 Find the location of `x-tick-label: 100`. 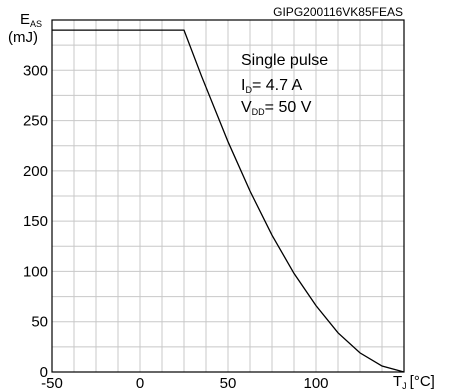

x-tick-label: 100 is located at coordinates (315, 383).